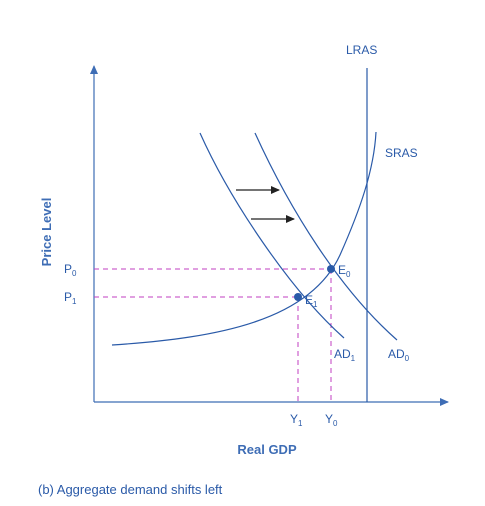 The height and width of the screenshot is (506, 485). What do you see at coordinates (267, 449) in the screenshot?
I see `x-axis-title: Real GDP` at bounding box center [267, 449].